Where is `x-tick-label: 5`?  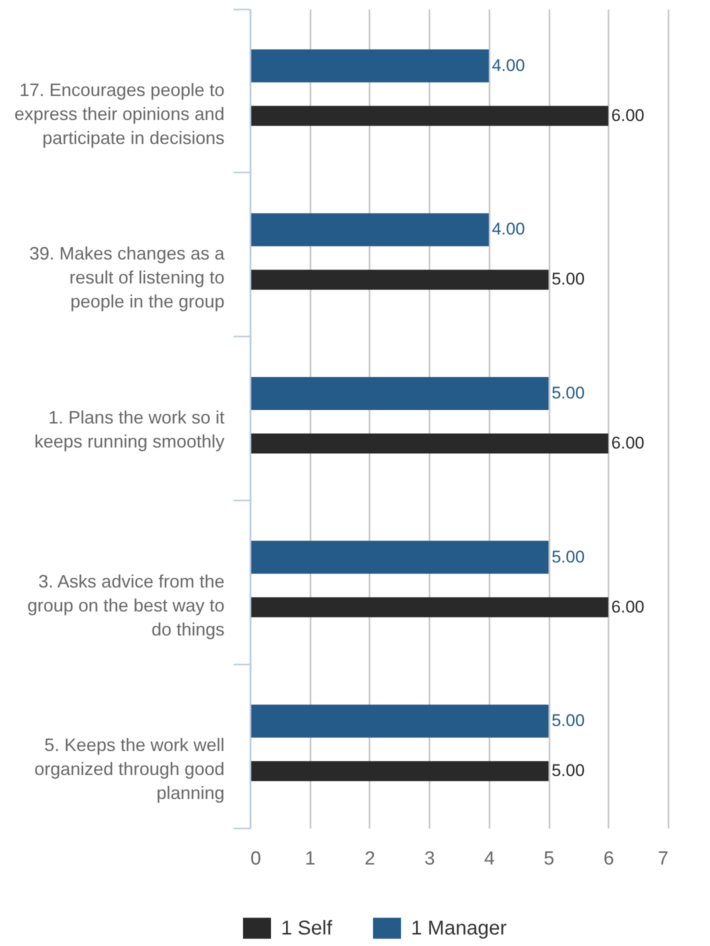 x-tick-label: 5 is located at coordinates (549, 859).